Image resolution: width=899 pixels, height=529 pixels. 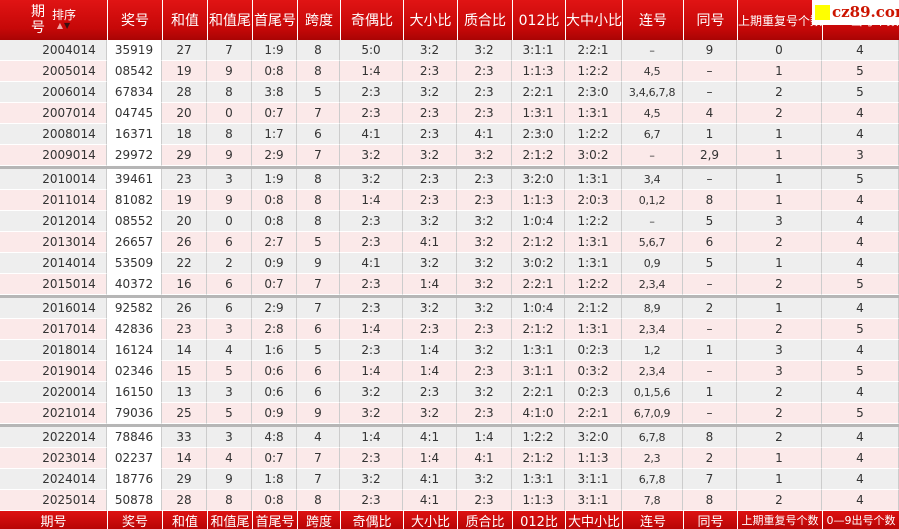 What do you see at coordinates (484, 458) in the screenshot?
I see `prime-composite-ratio-cell: 4:1` at bounding box center [484, 458].